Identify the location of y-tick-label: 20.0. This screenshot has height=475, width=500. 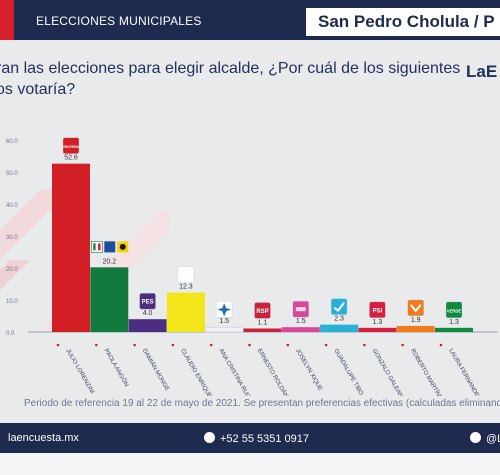
(12, 270).